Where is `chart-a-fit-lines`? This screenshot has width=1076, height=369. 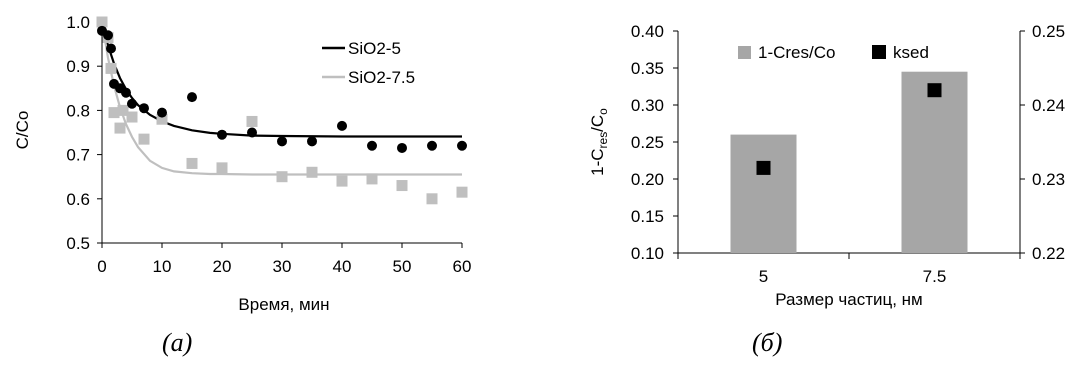 chart-a-fit-lines is located at coordinates (281, 98).